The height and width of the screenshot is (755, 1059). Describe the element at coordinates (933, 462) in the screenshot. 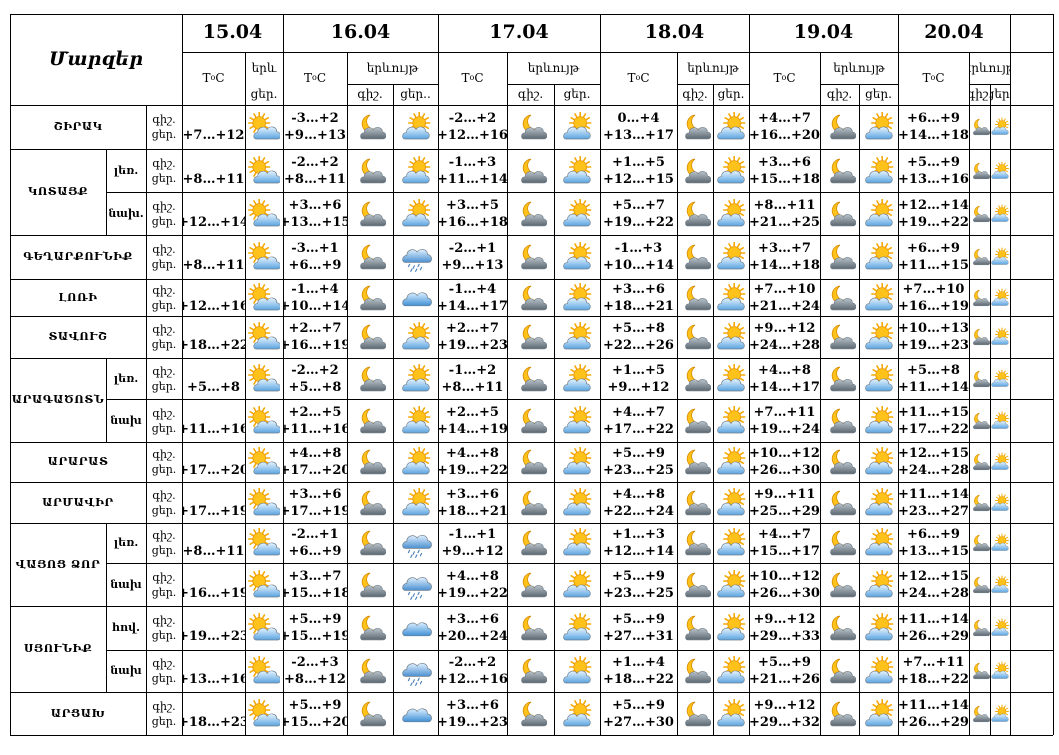

I see `temperature-cell: +12…+15 +24…+28` at that location.